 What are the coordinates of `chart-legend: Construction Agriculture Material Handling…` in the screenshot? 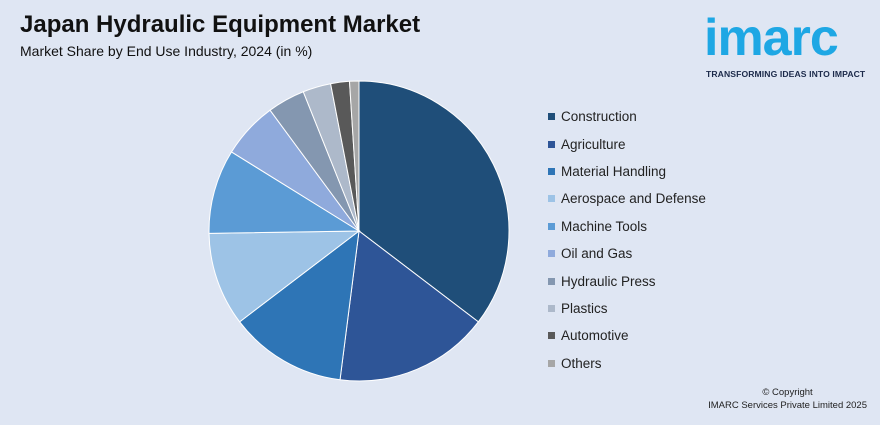 It's located at (627, 240).